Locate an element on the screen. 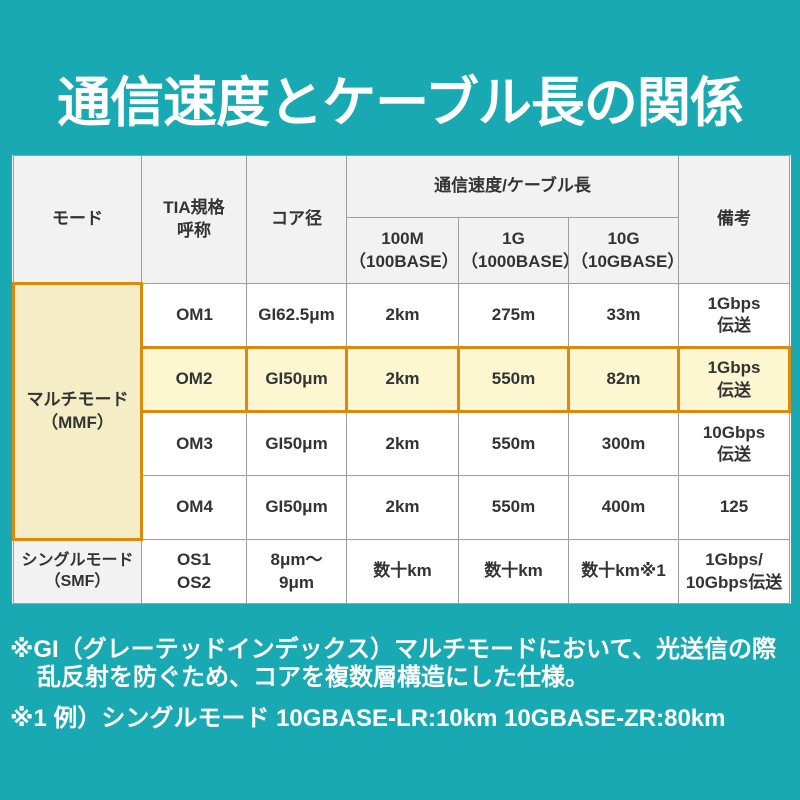 The height and width of the screenshot is (800, 800). table-row-om4: OM4 GI50μm 2km 550m 400m 125 is located at coordinates (402, 507).